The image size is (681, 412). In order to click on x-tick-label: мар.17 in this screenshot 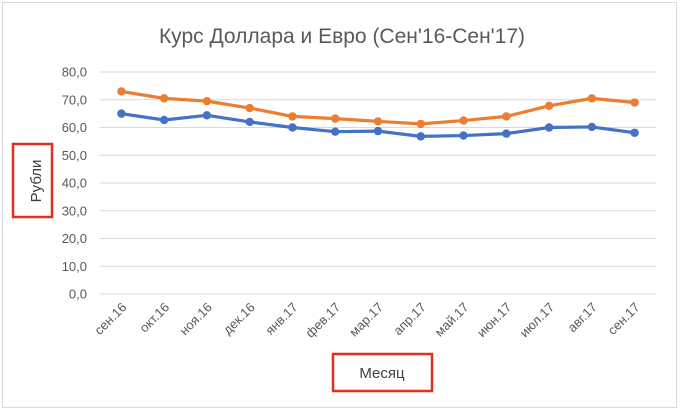, I will do `click(366, 320)`.